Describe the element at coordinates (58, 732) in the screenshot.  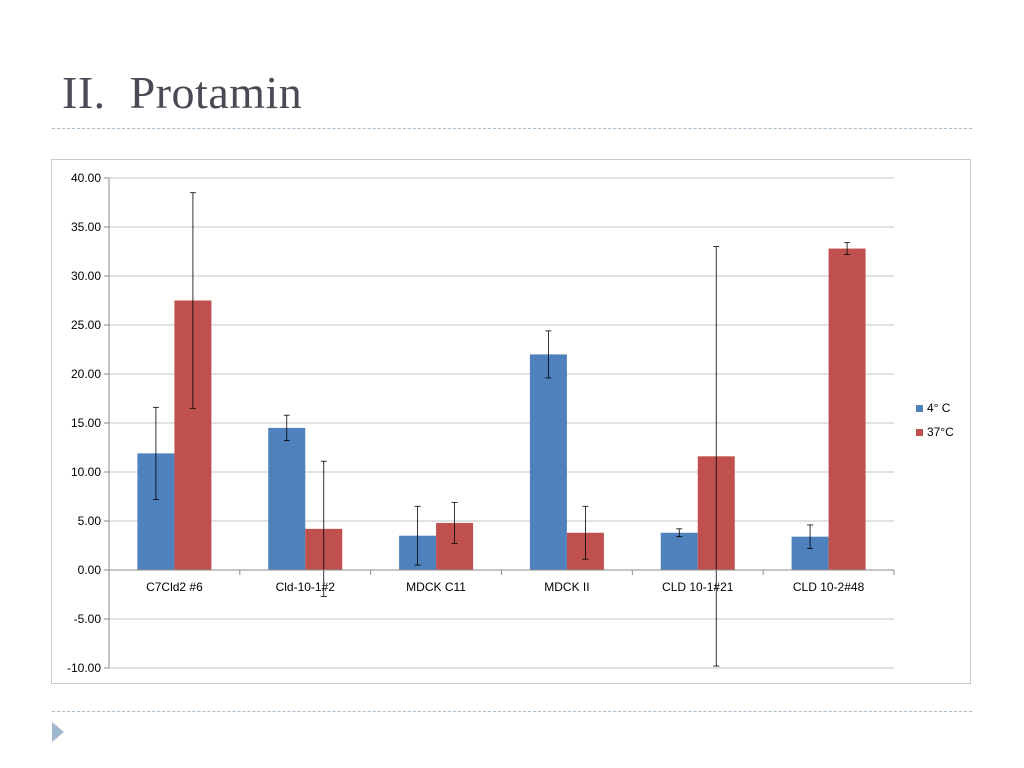
I see `next-slide-arrow-icon` at that location.